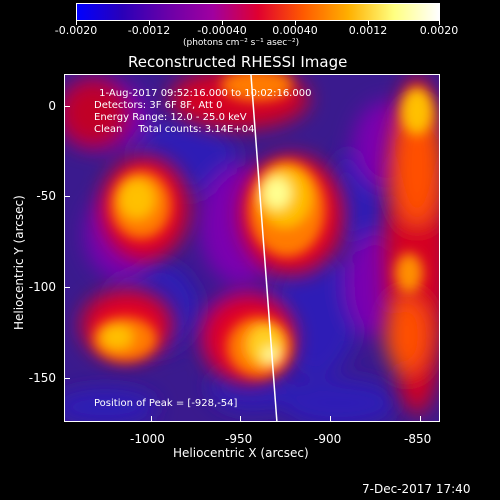  Describe the element at coordinates (264, 248) in the screenshot. I see `solar-limb-line` at that location.